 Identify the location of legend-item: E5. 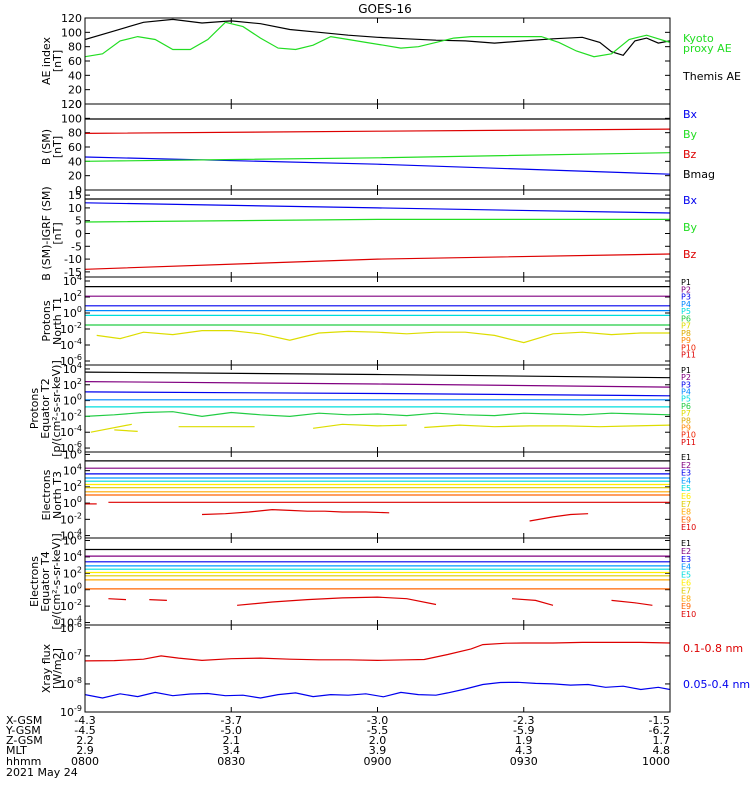
(686, 488).